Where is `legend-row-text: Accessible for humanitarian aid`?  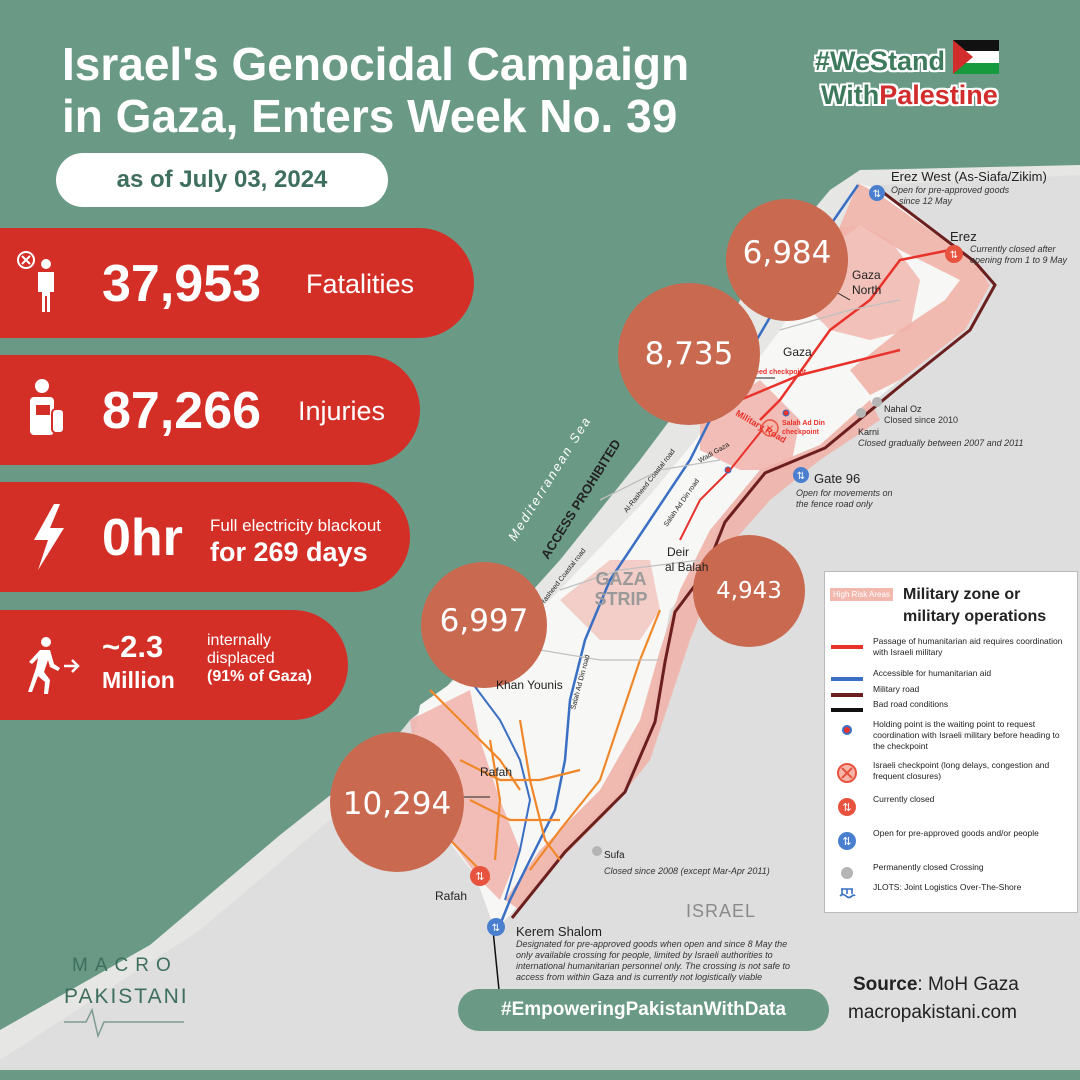 legend-row-text: Accessible for humanitarian aid is located at coordinates (932, 673).